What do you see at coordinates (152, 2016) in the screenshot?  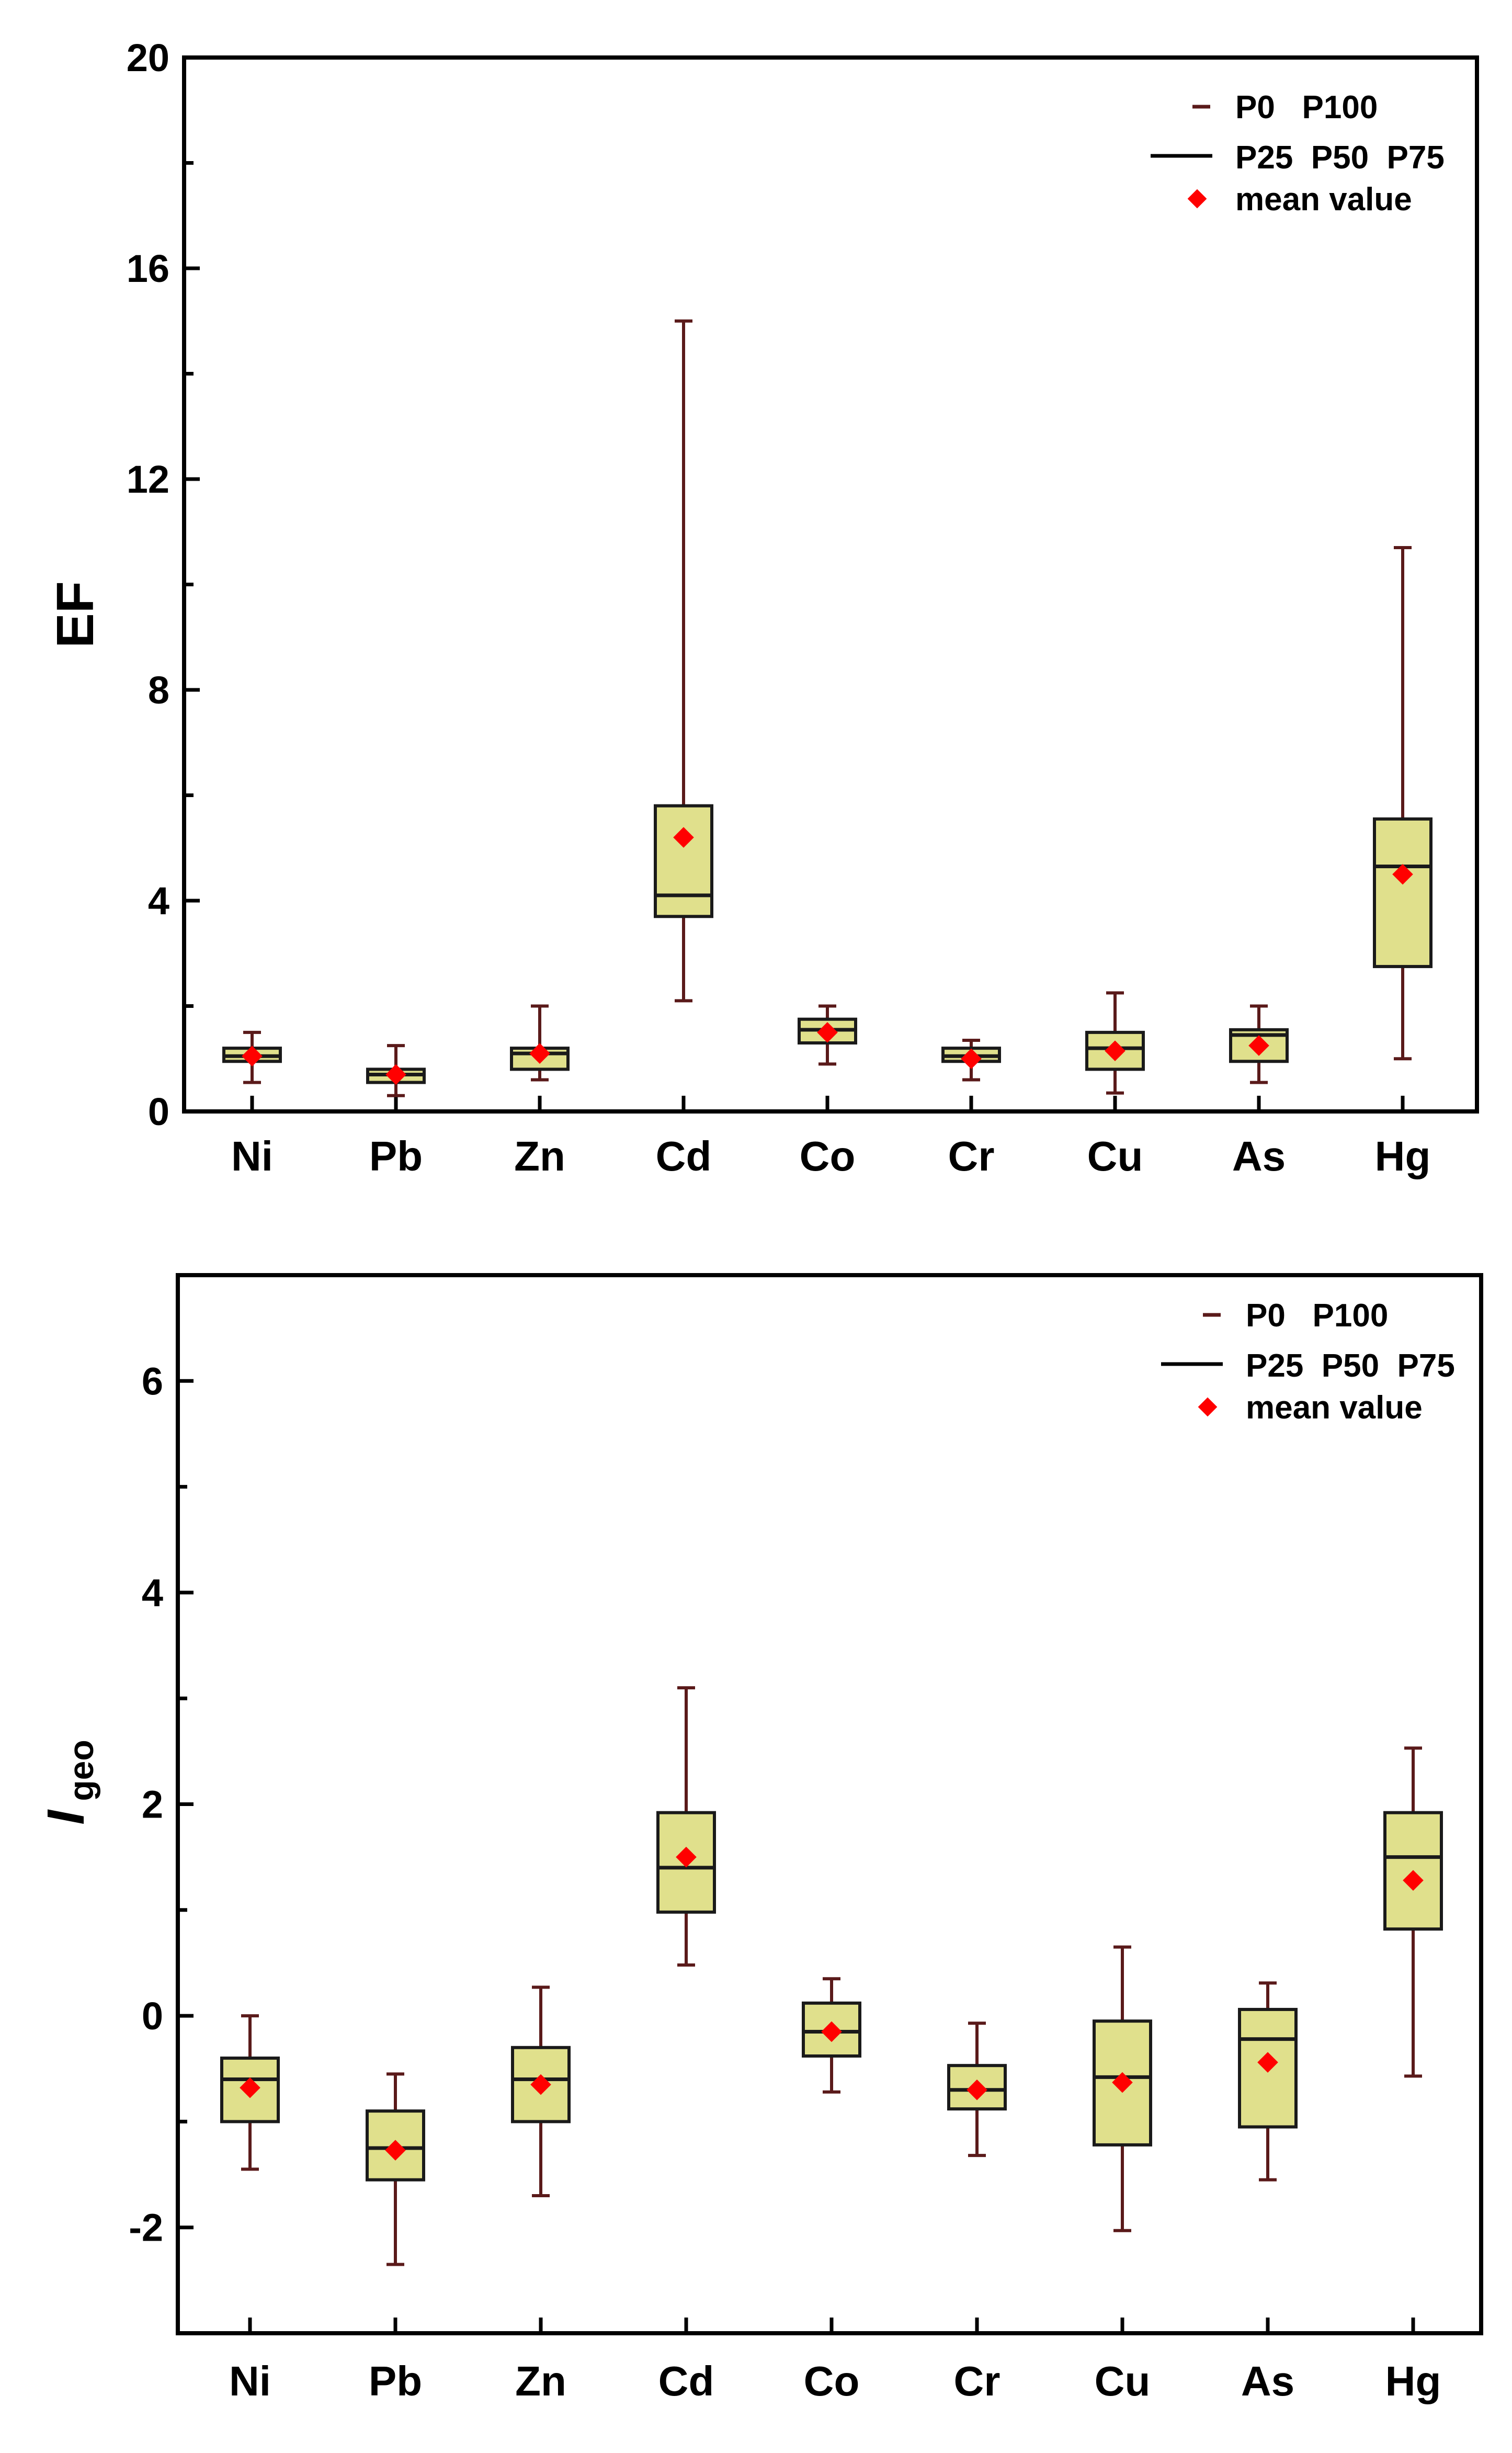 I see `igeo-y-tick-label: 0` at bounding box center [152, 2016].